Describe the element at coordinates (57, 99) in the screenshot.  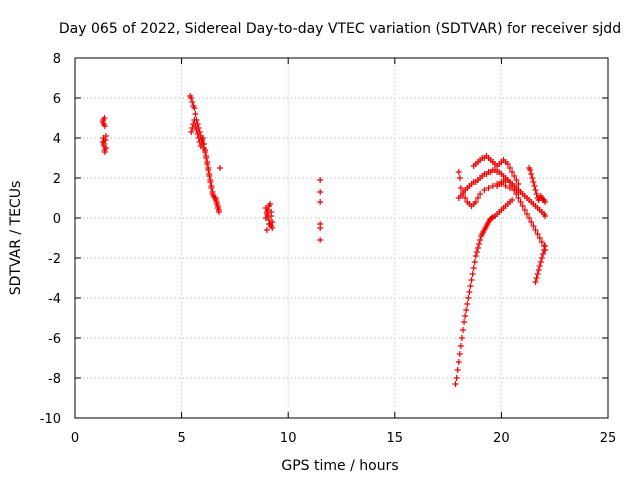
I see `y-tick-label: 6` at that location.